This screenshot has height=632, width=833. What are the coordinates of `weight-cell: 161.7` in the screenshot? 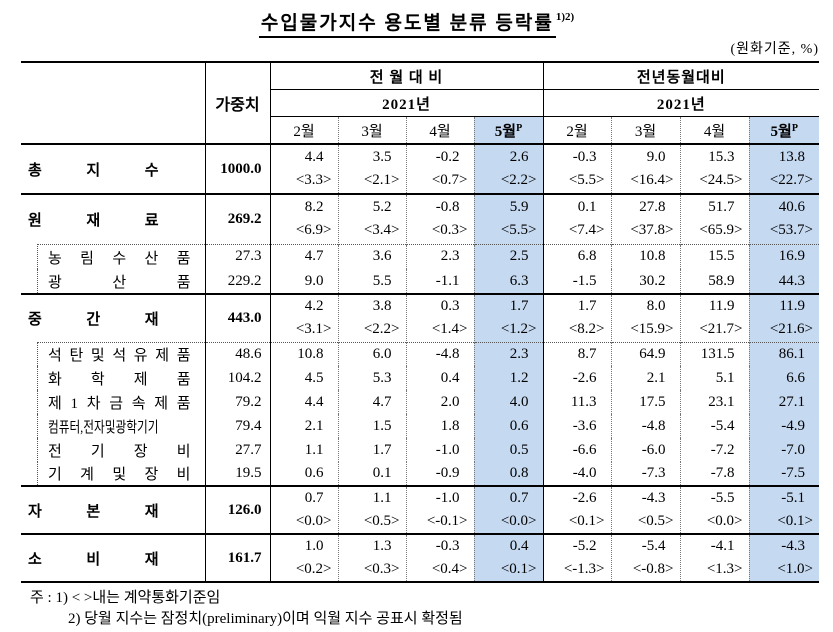 It's located at (237, 558).